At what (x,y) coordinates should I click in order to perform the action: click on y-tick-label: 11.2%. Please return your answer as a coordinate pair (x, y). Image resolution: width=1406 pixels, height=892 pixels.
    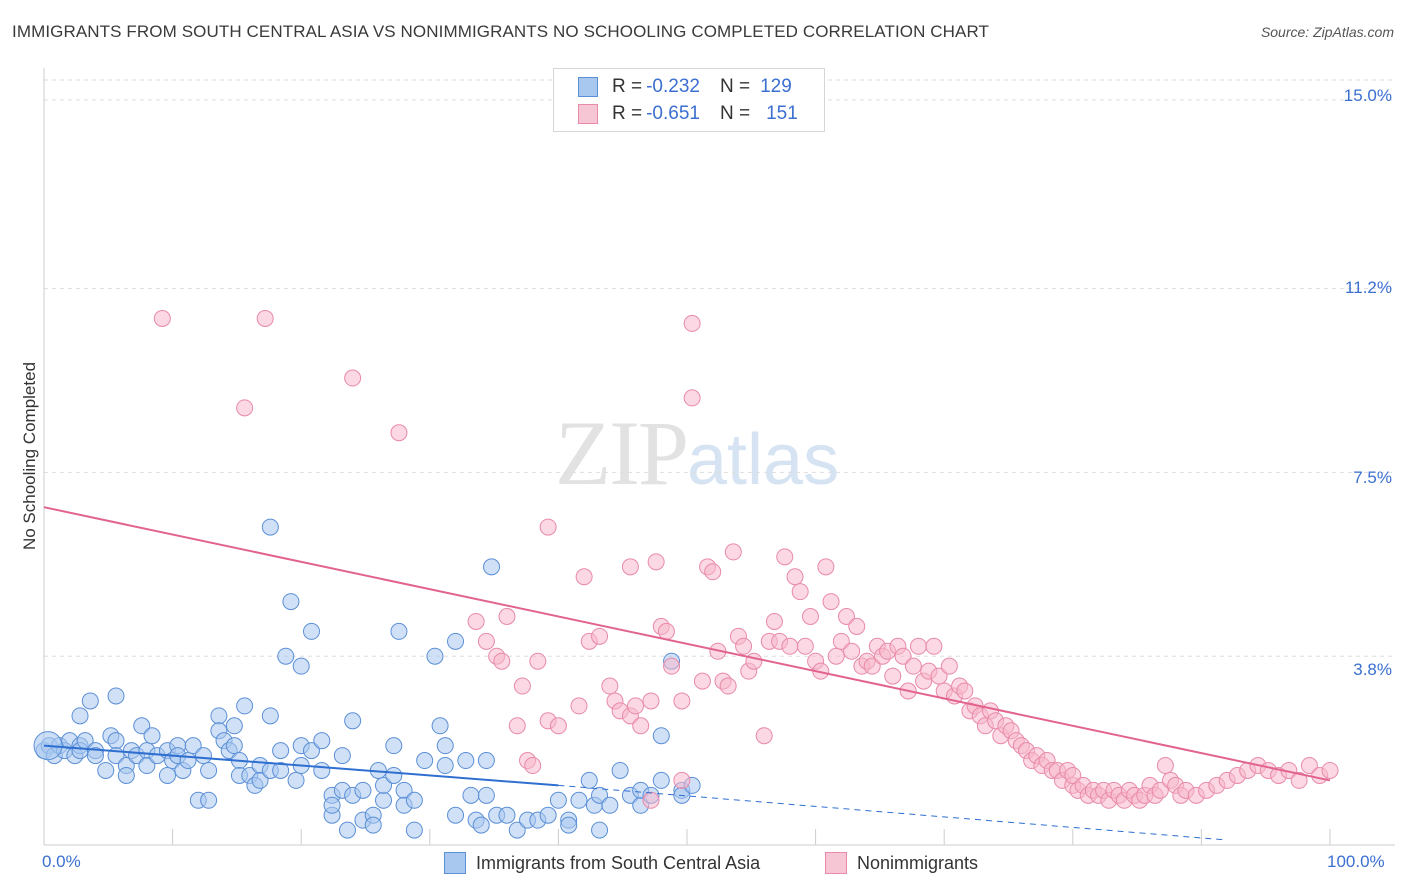
    Looking at the image, I should click on (1368, 287).